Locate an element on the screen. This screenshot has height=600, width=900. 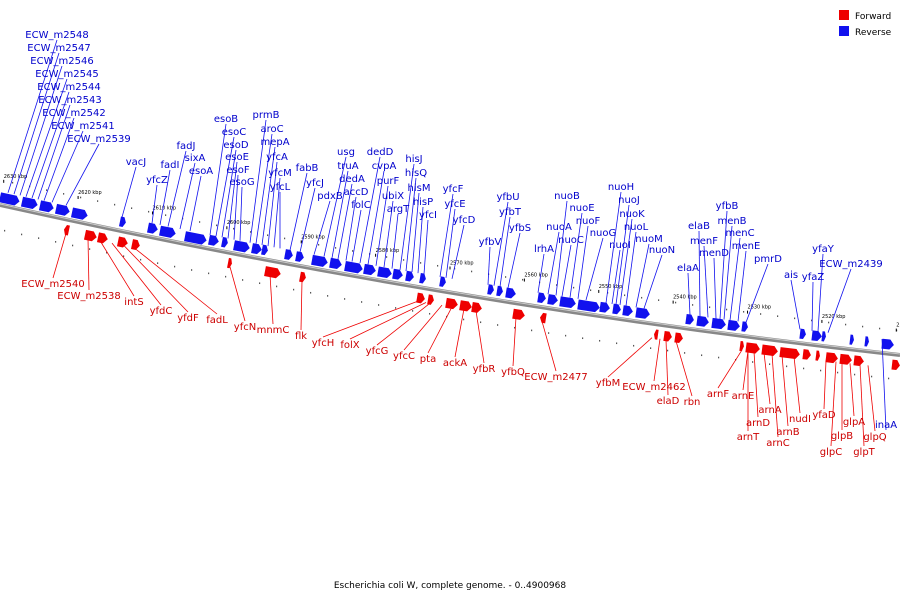
gene-label: nuoA is located at coordinates (559, 227).